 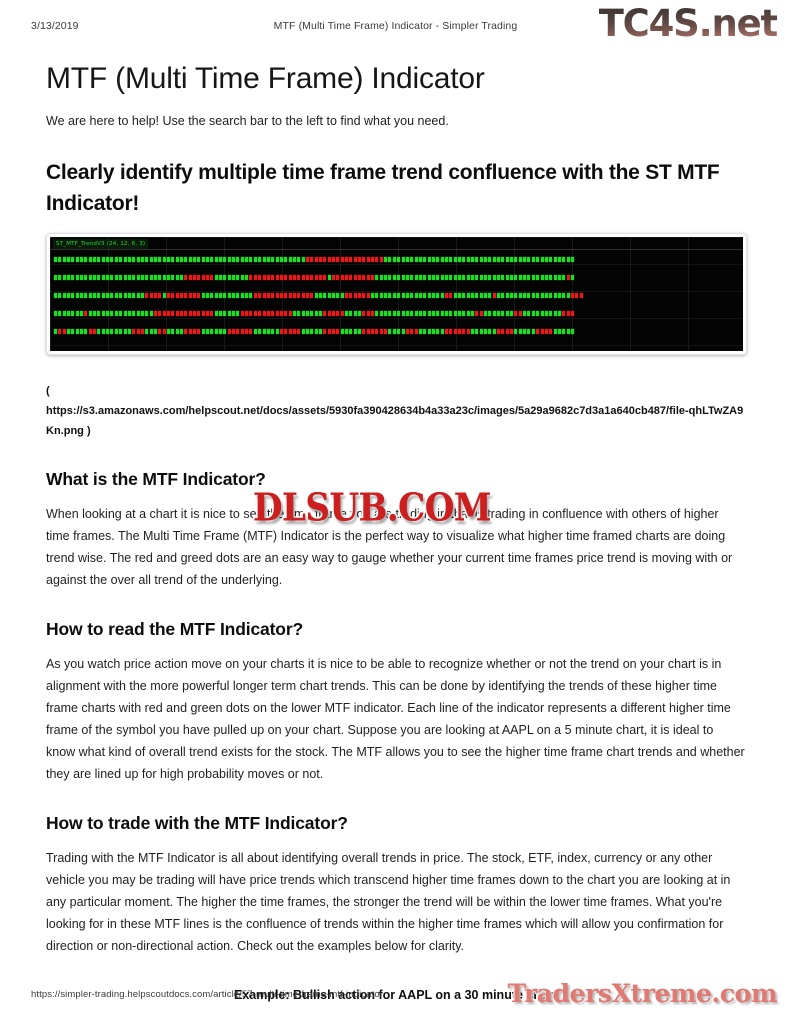 What do you see at coordinates (175, 629) in the screenshot?
I see `section-heading-how-to-read: How to read the MTF Indicator?` at bounding box center [175, 629].